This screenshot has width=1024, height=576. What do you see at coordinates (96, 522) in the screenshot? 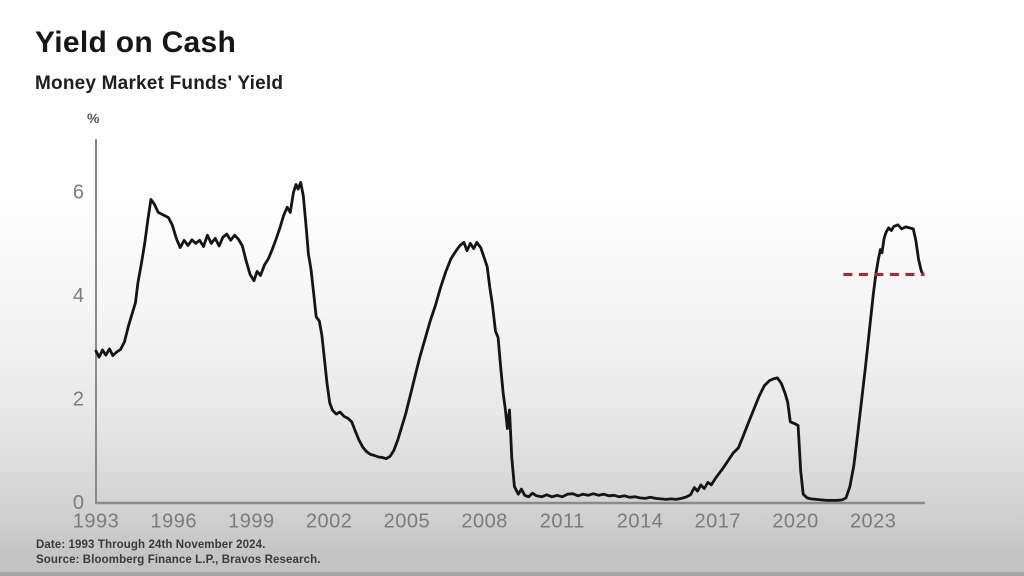
I see `x-tick-label: 1993` at bounding box center [96, 522].